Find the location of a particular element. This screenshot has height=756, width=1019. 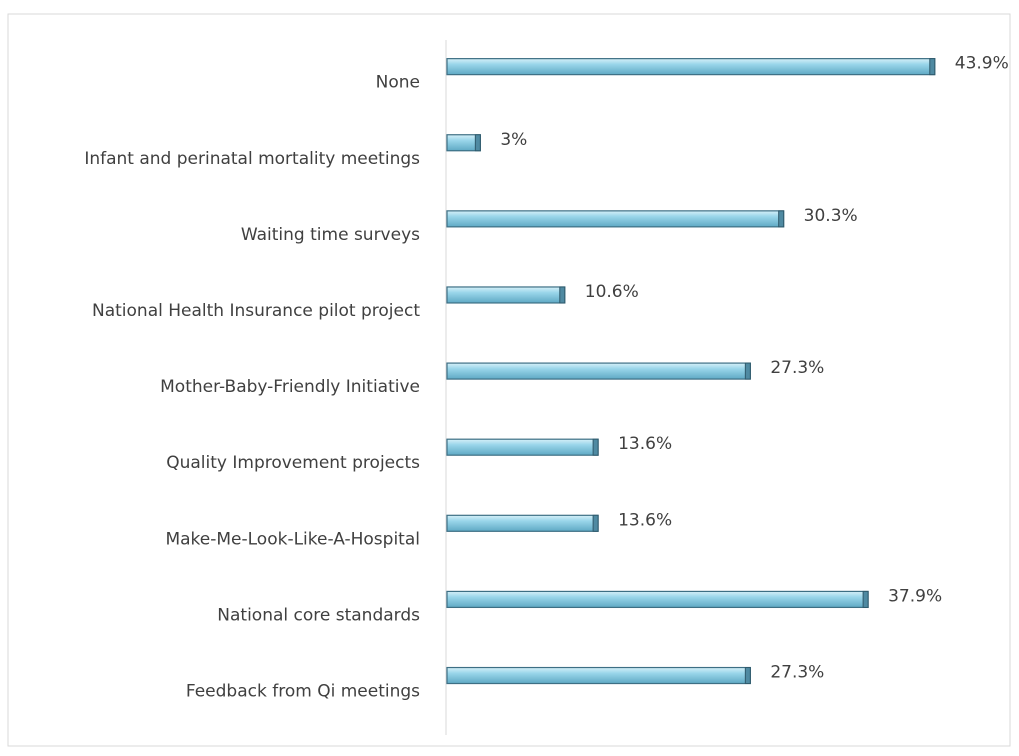

y-tick-label: Quality Improvement projects is located at coordinates (293, 463).